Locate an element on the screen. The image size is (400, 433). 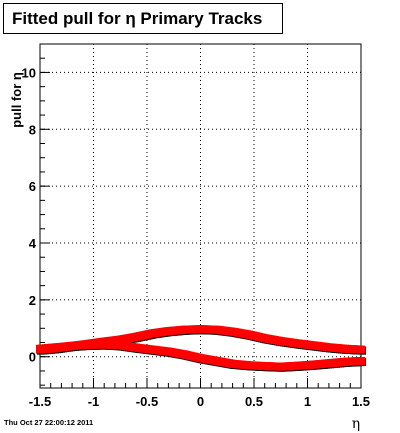
chart-title: Fitted pull for η Primary Tracks is located at coordinates (137, 18).